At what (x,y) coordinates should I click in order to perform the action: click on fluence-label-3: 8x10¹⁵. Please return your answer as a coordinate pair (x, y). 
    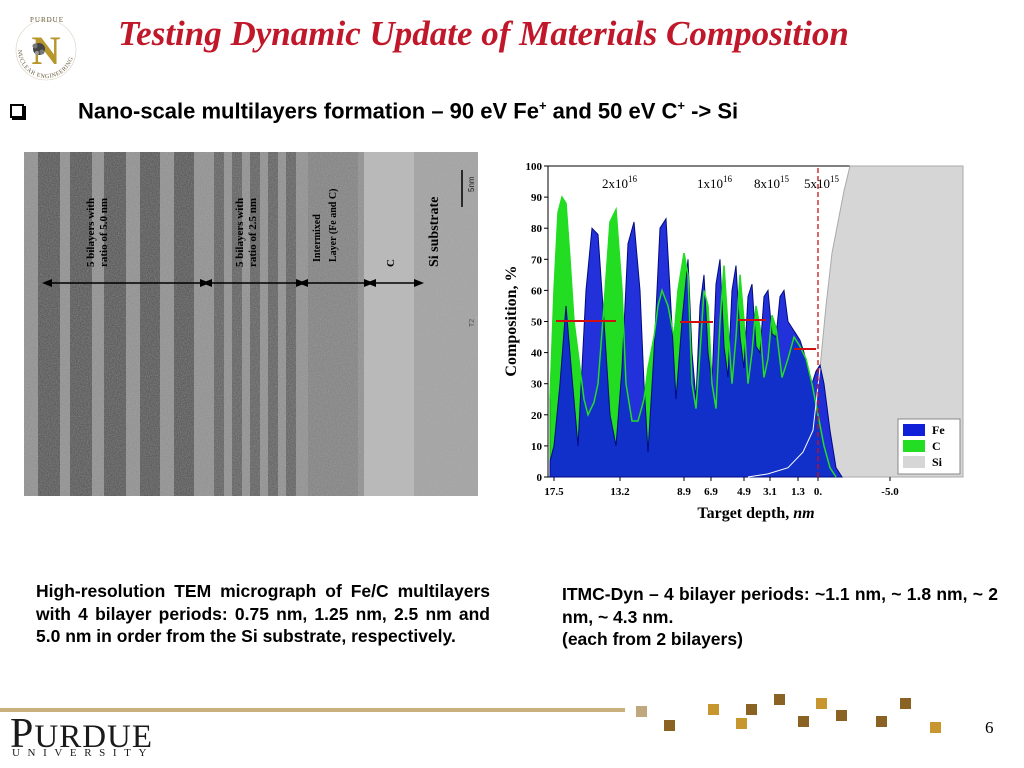
    Looking at the image, I should click on (772, 182).